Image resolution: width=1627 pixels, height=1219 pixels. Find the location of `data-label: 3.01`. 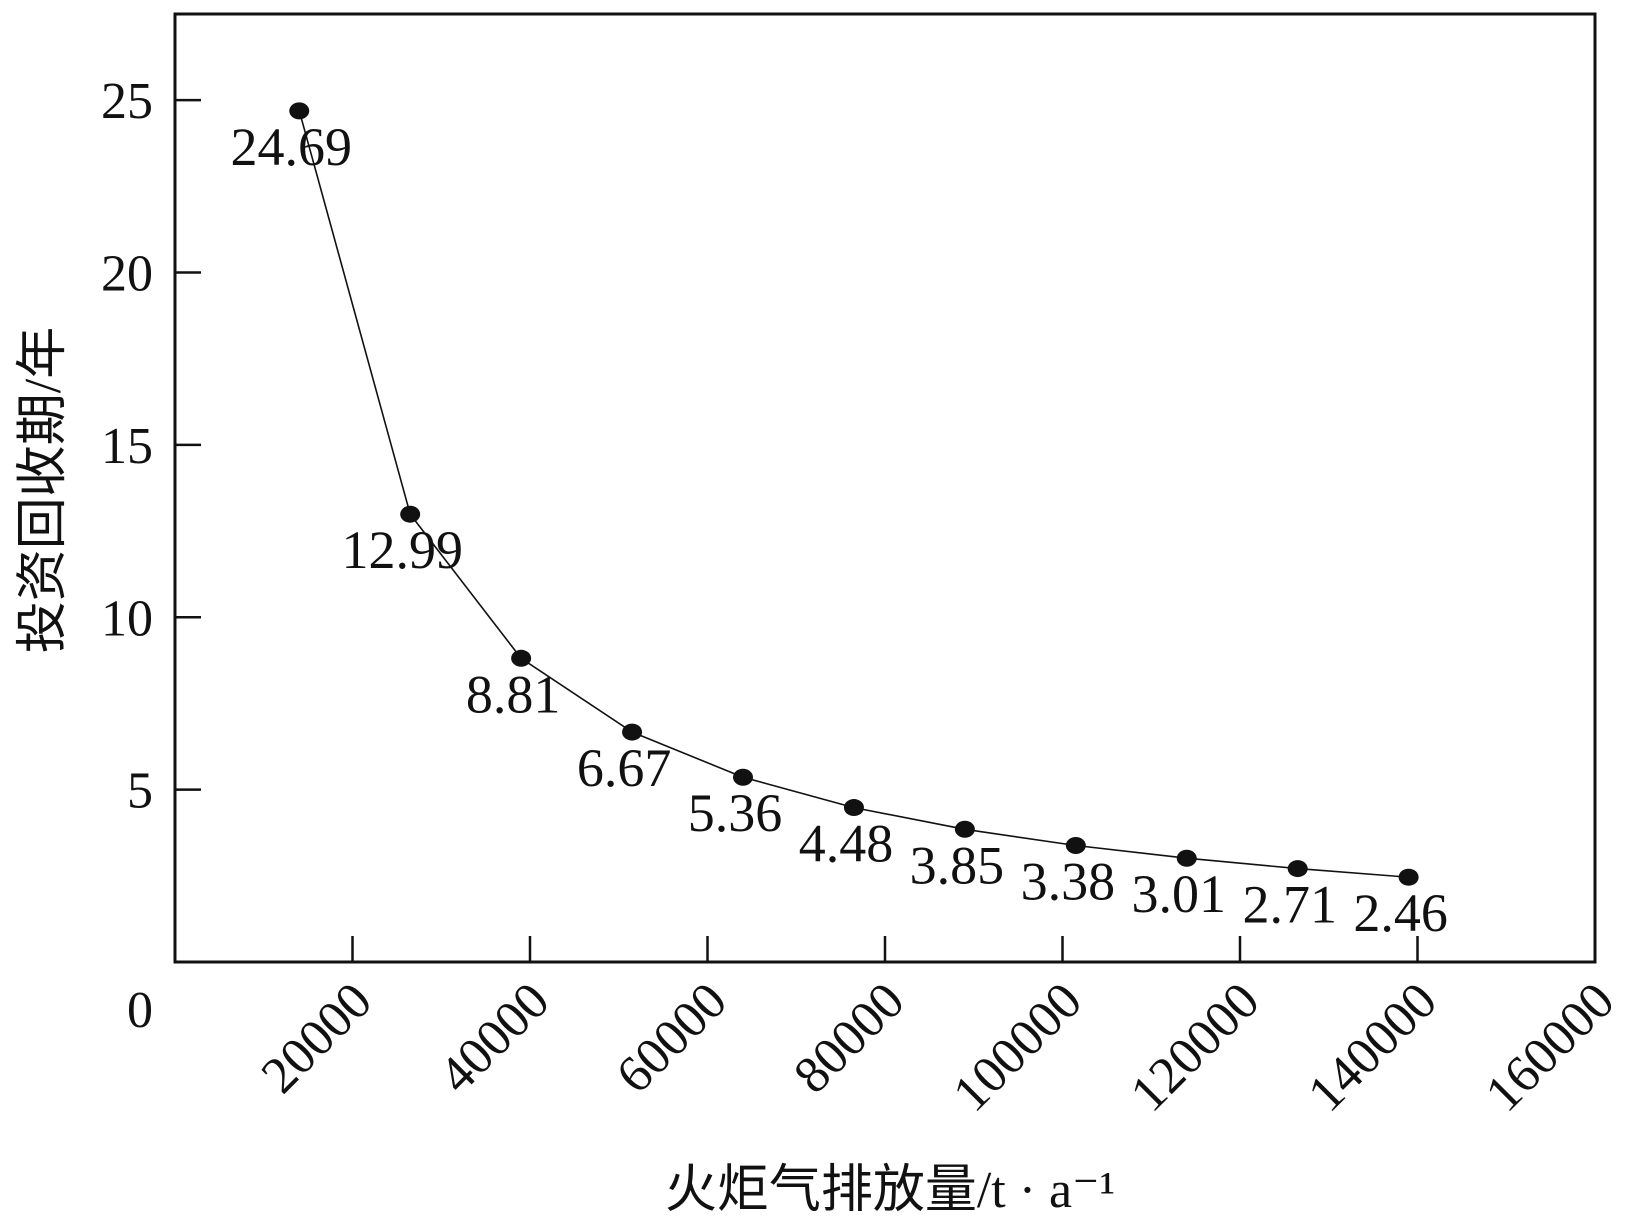

data-label: 3.01 is located at coordinates (1179, 894).